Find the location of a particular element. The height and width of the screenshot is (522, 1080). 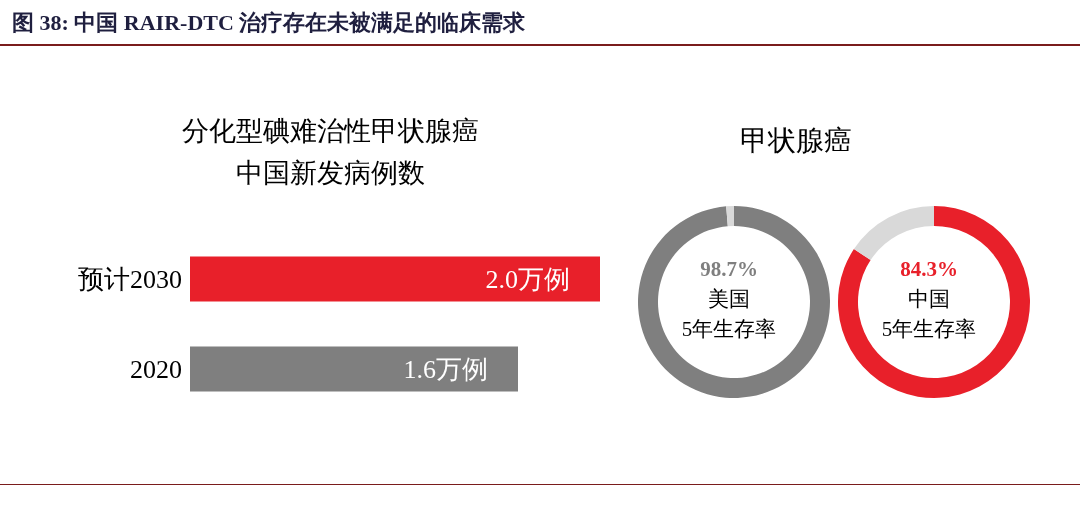

text: 中国 is located at coordinates (929, 299).